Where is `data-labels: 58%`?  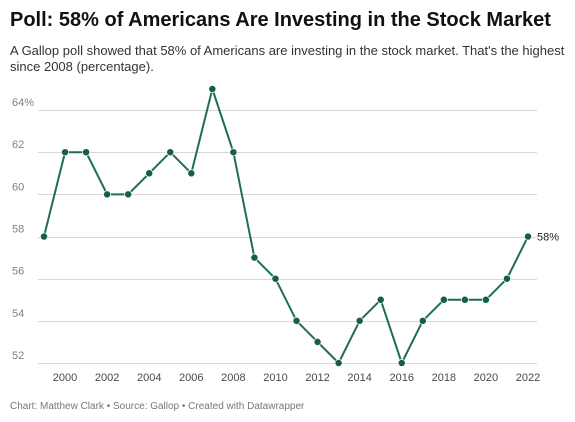
data-labels: 58% is located at coordinates (548, 238).